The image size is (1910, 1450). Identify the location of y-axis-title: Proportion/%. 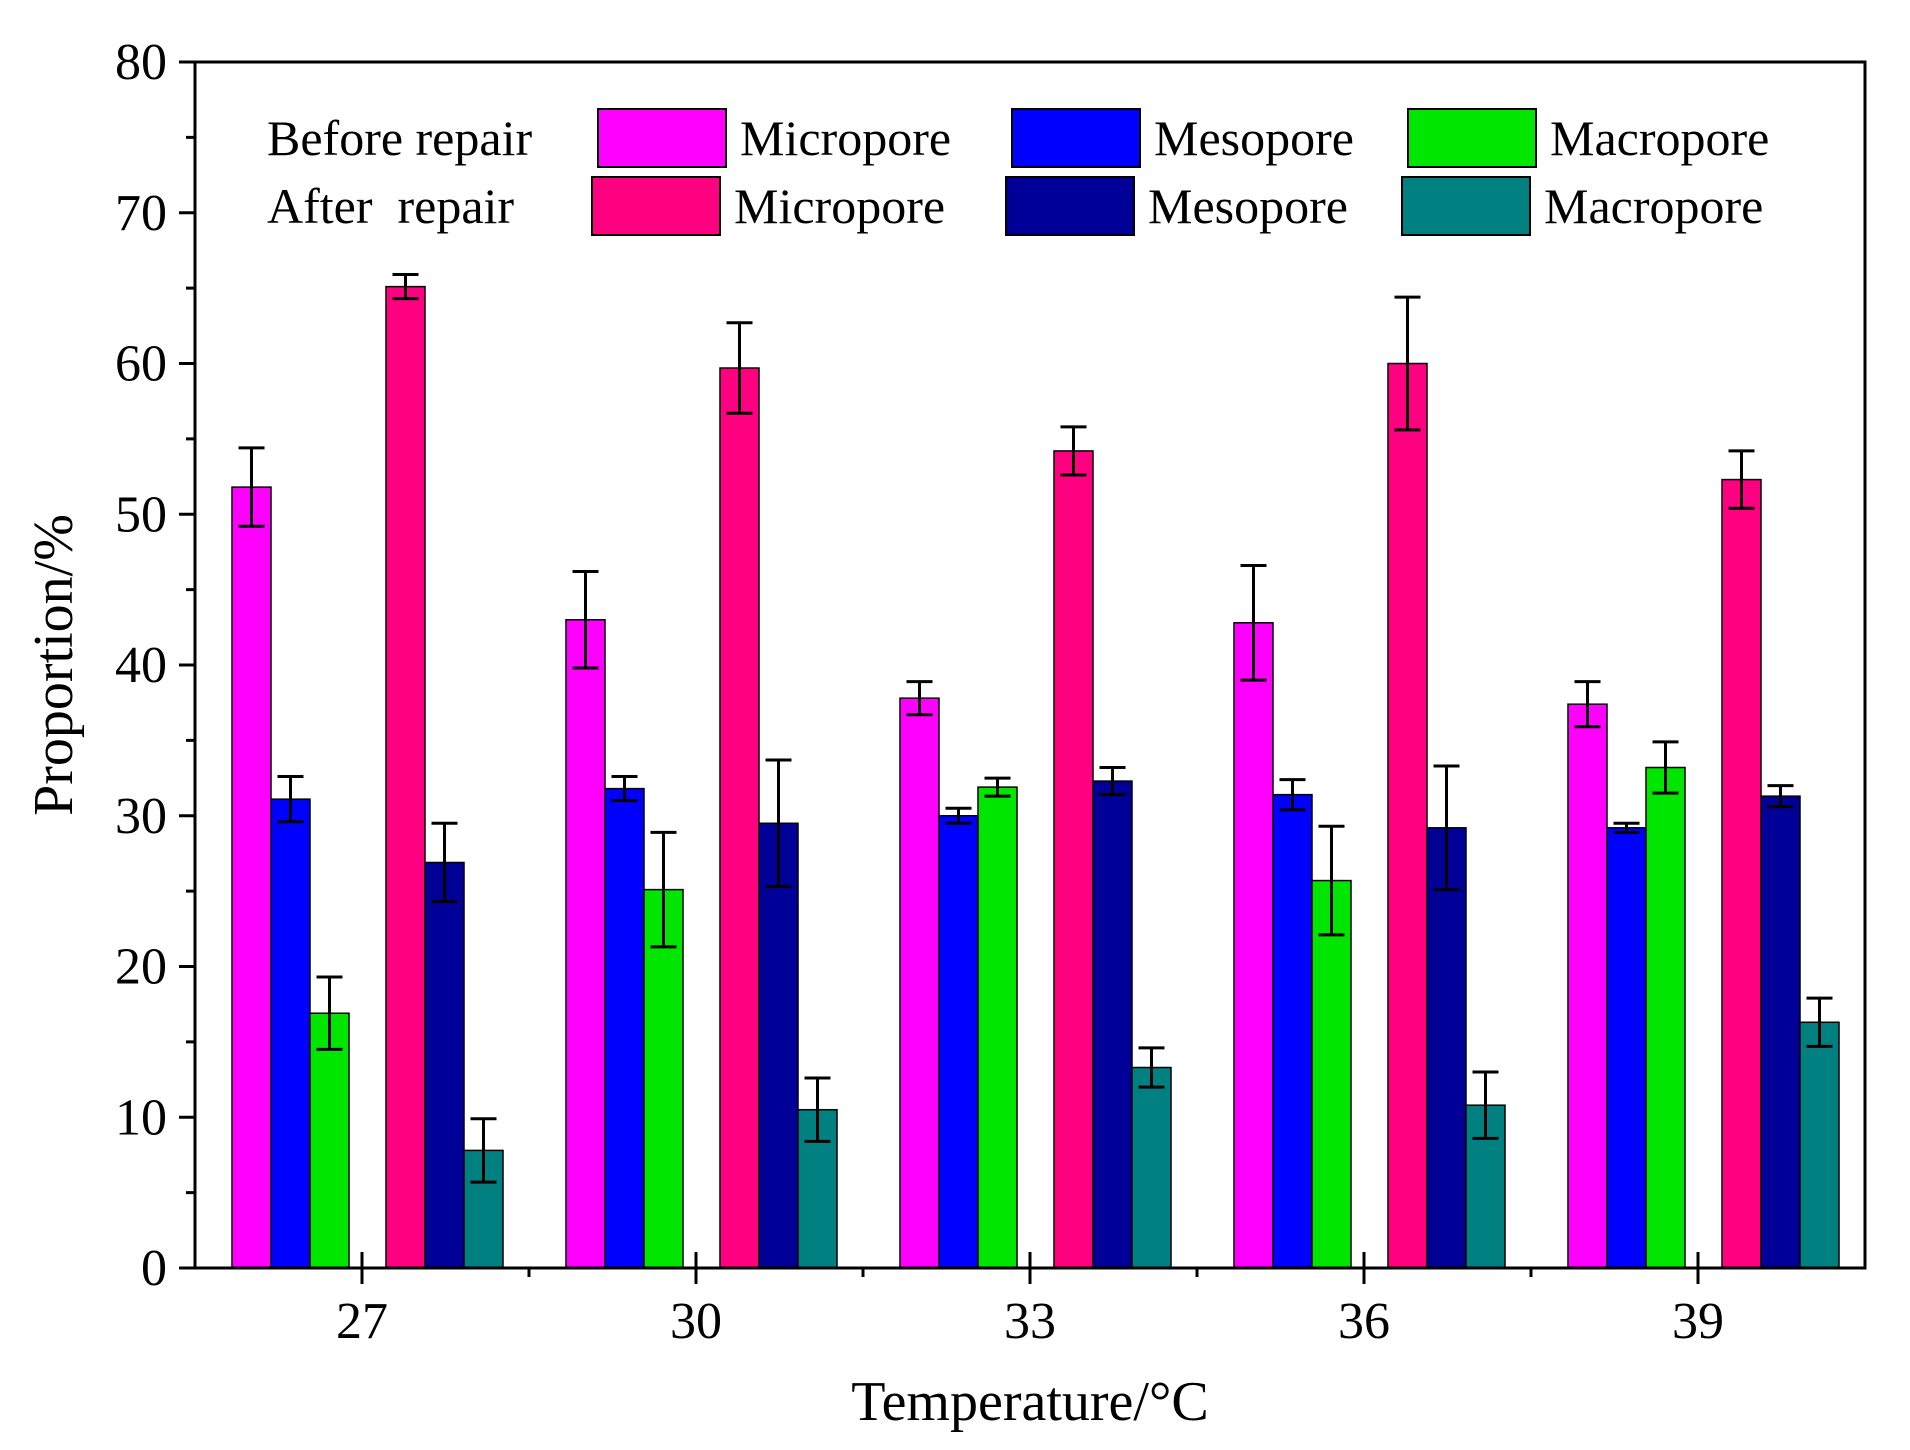
(54, 665).